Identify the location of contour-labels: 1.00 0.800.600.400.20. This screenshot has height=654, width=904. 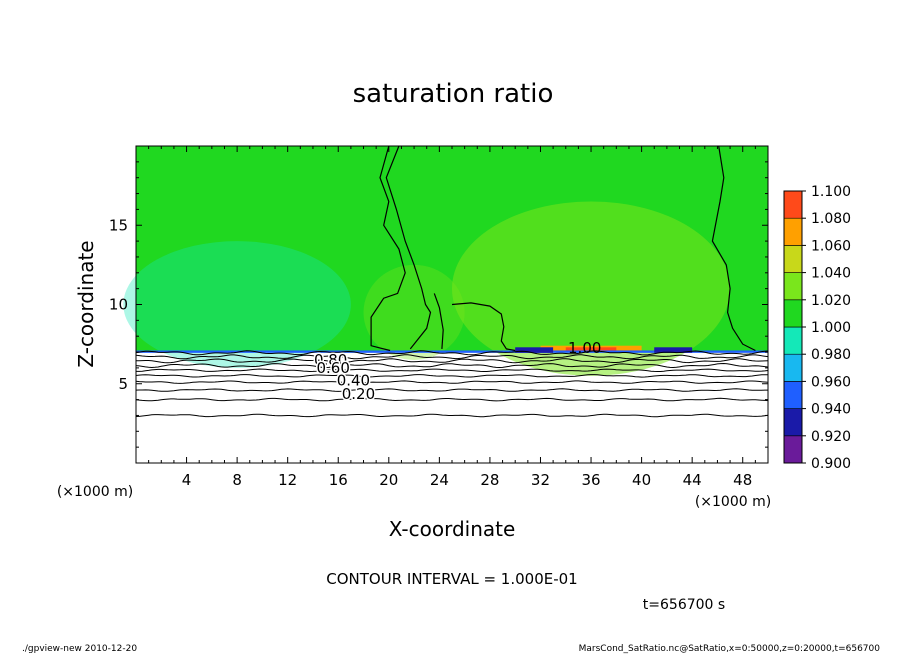
(456, 371).